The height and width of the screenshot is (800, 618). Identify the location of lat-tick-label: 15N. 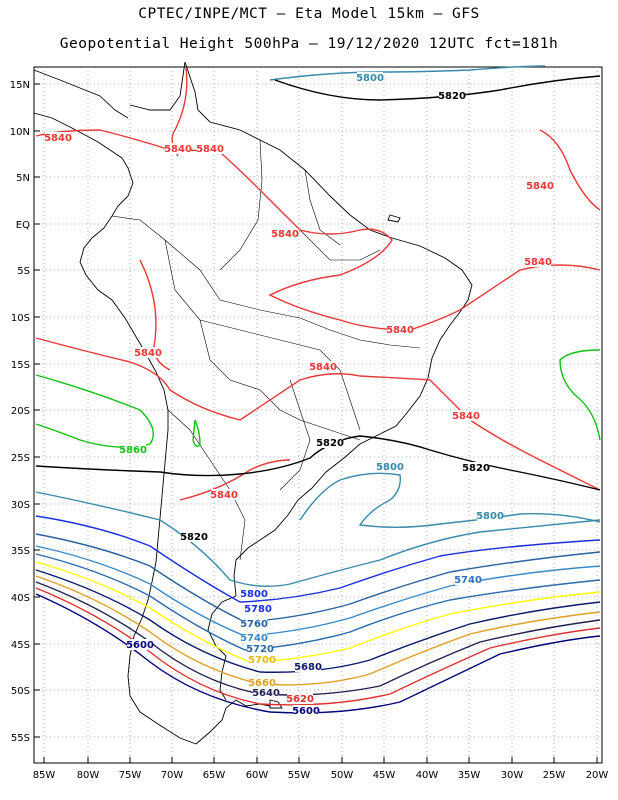
(20, 85).